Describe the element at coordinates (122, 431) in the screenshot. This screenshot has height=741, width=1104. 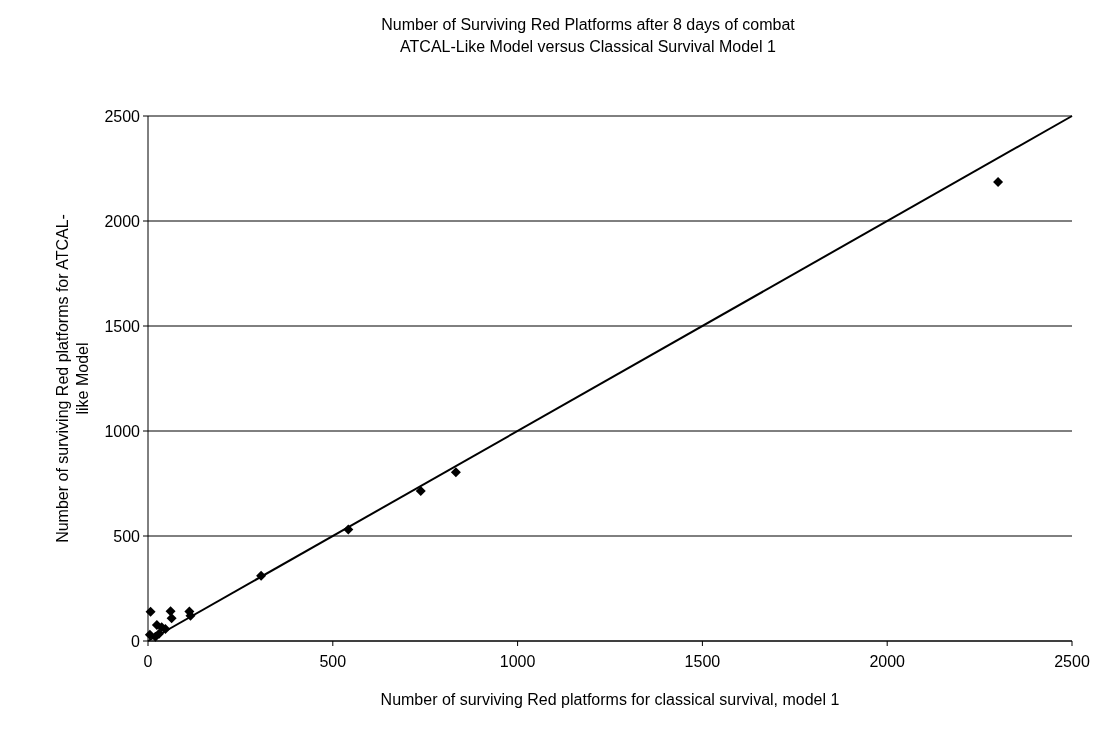
I see `y-tick-label: 1000` at that location.